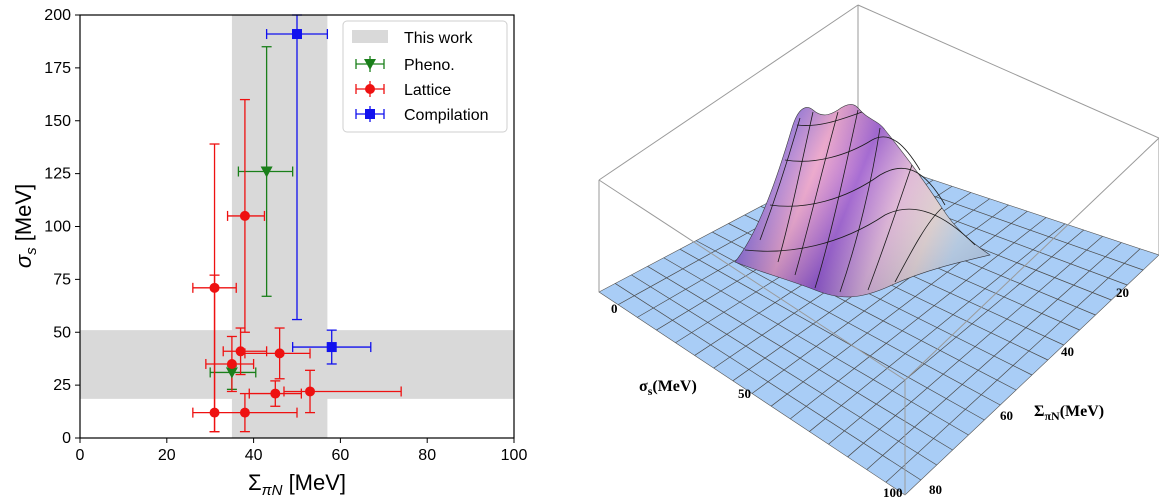 This screenshot has width=1159, height=499. Describe the element at coordinates (370, 114) in the screenshot. I see `legend-marker-compilation` at that location.